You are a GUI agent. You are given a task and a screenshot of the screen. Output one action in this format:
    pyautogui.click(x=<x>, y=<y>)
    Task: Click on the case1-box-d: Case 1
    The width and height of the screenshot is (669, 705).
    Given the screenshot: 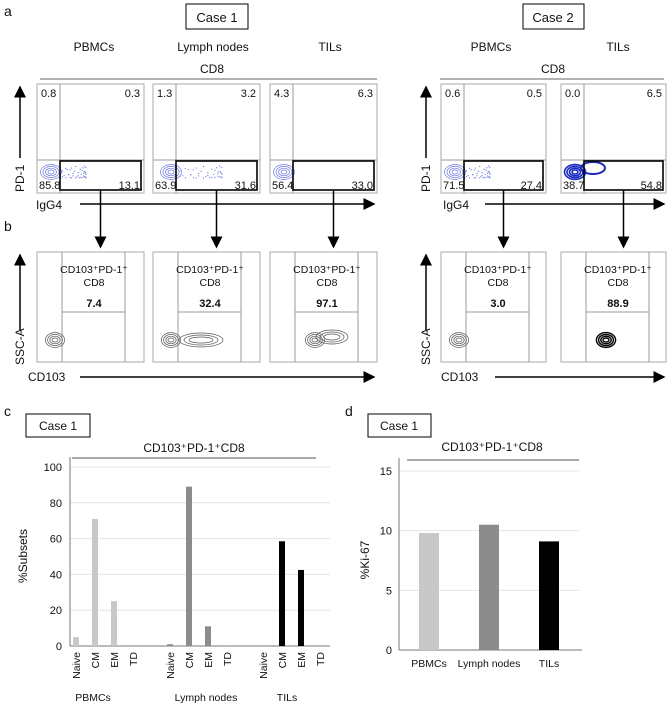 What is the action you would take?
    pyautogui.click(x=399, y=425)
    